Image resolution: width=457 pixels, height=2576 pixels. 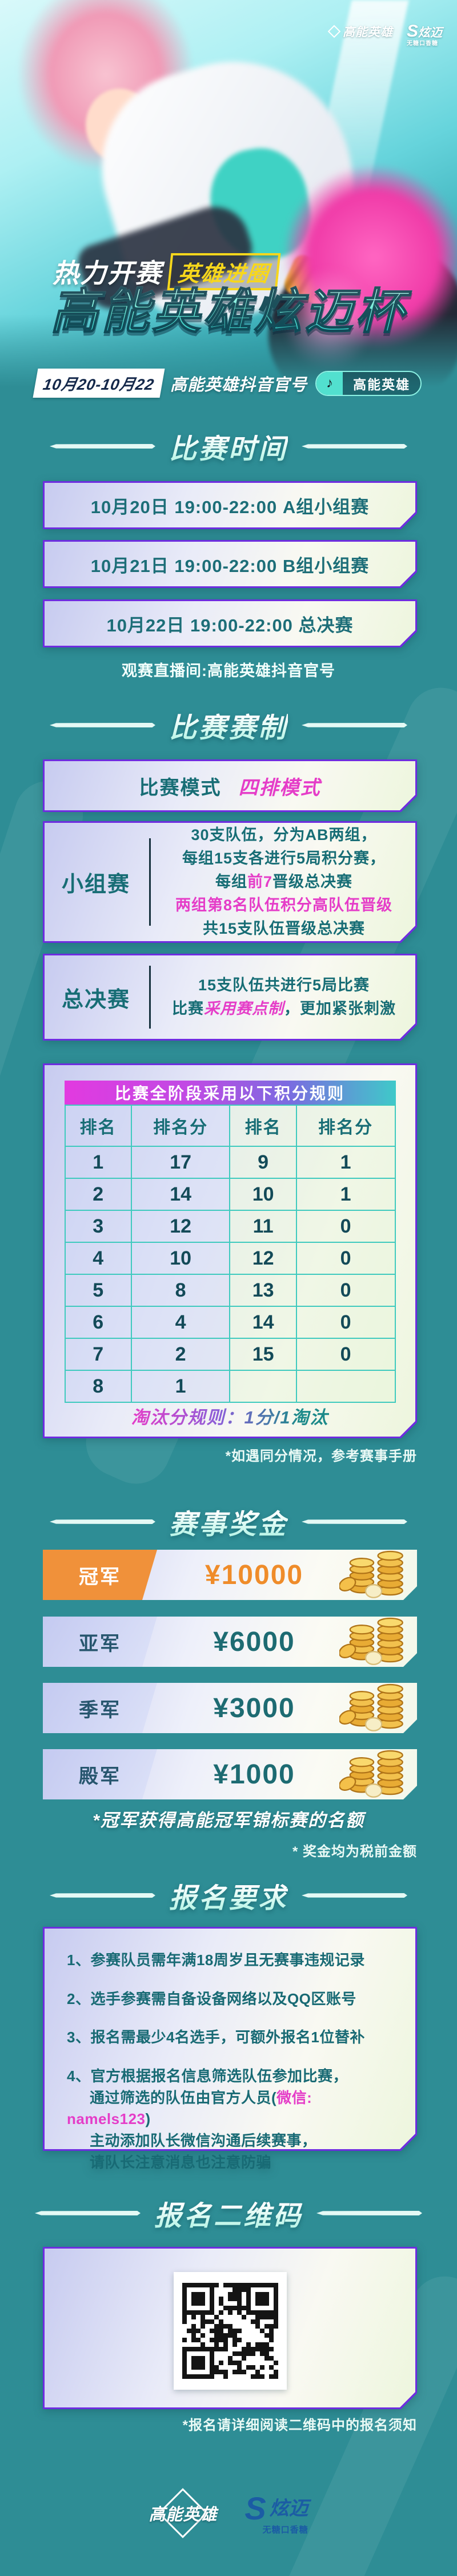 I want to click on requirement-item-2: 2、选手参赛需自备设备网络以及QQ区账号, so click(x=212, y=1998).